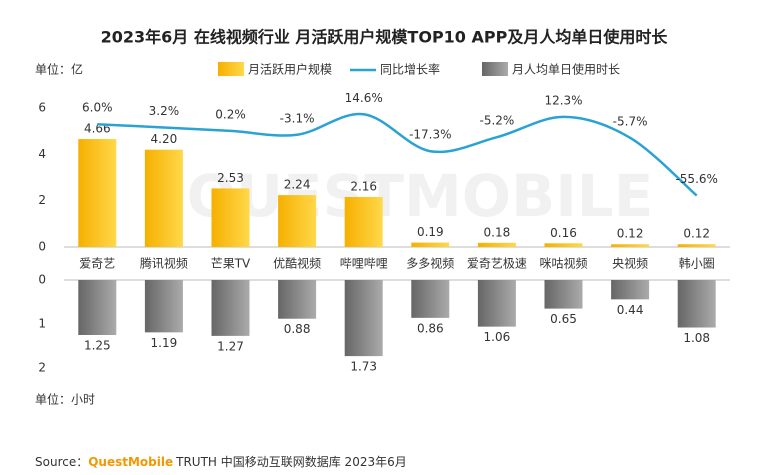 Image resolution: width=768 pixels, height=475 pixels. Describe the element at coordinates (164, 139) in the screenshot. I see `data-label: 4.20` at that location.